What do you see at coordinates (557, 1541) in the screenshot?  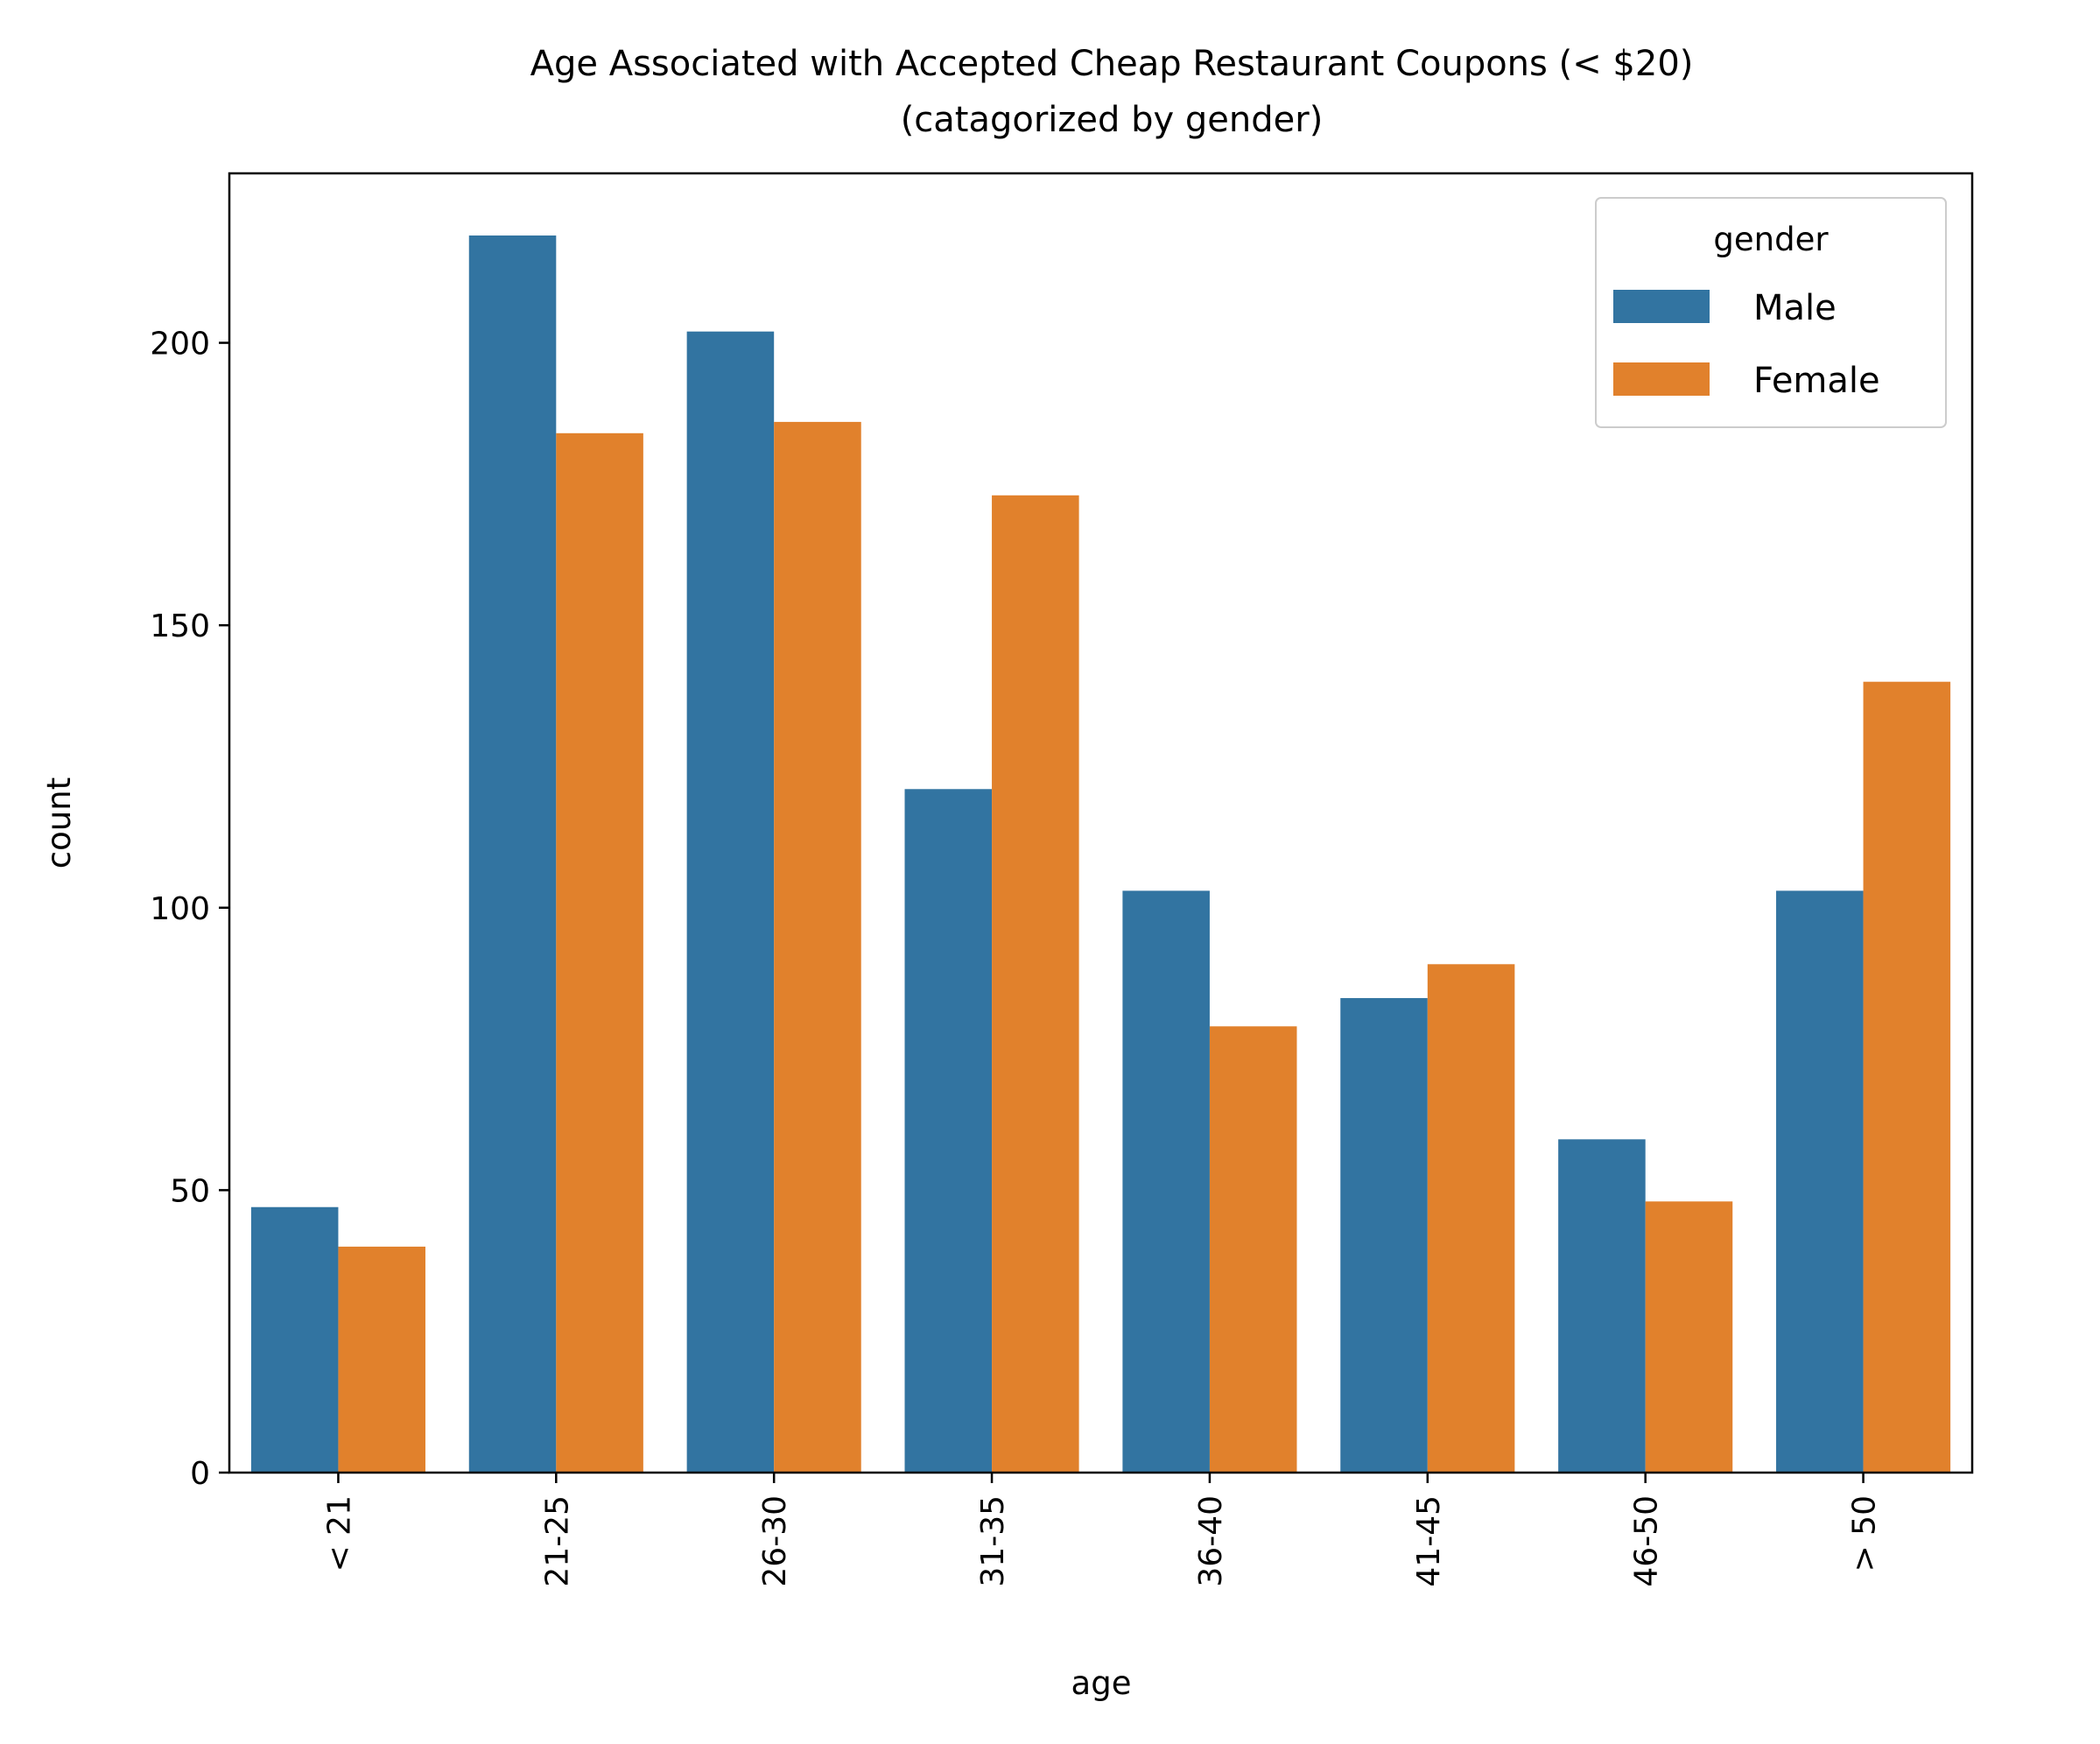 I see `x-tick-label: 21-25` at bounding box center [557, 1541].